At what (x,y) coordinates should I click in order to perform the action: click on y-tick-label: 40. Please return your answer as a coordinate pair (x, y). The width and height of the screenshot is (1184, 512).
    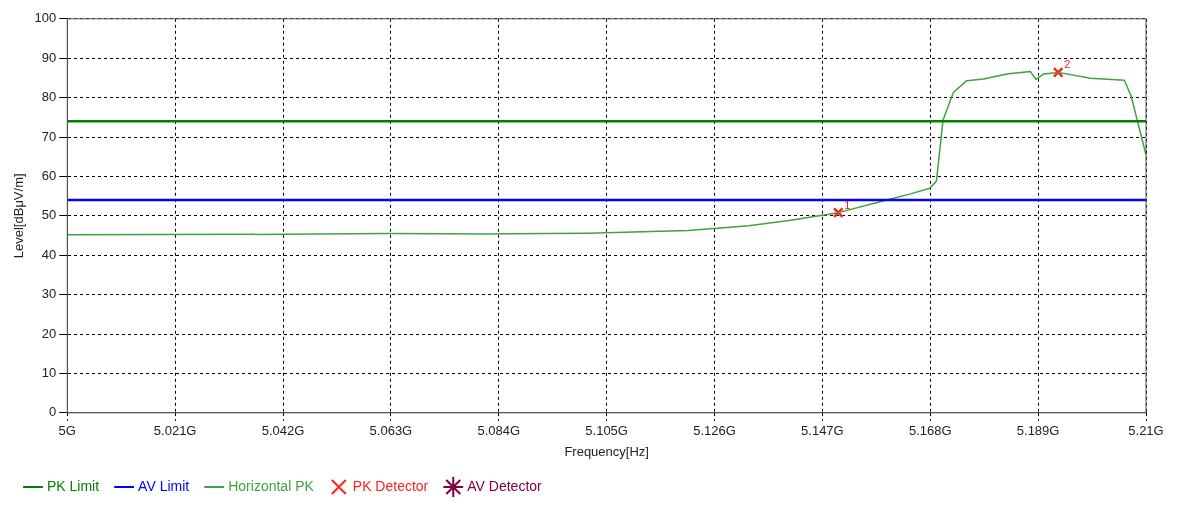
    Looking at the image, I should click on (49, 254).